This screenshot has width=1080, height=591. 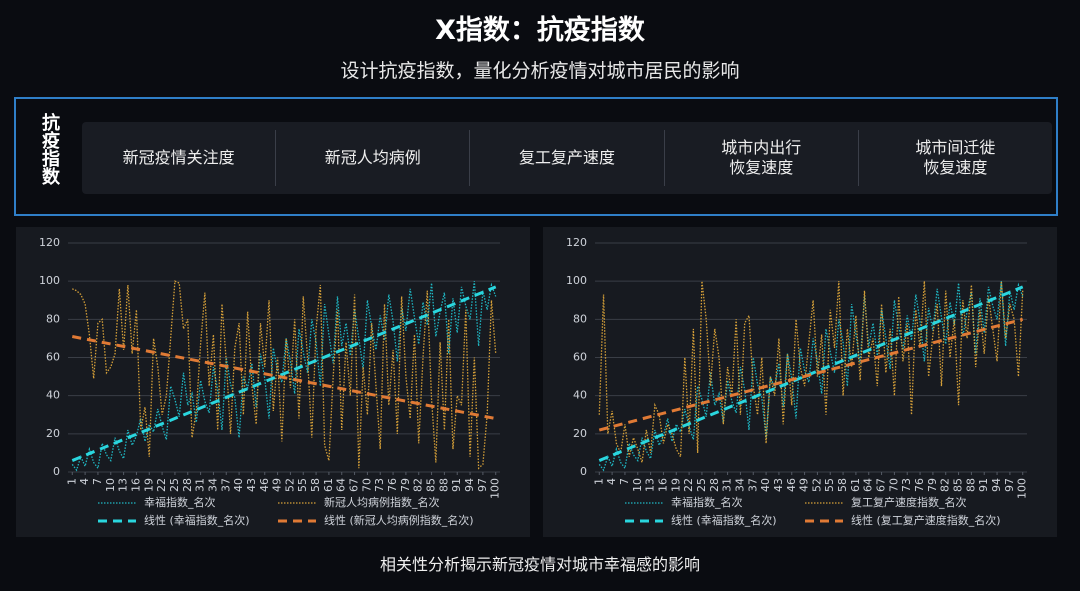 I want to click on index-item-text: 城市内出行, so click(x=761, y=147).